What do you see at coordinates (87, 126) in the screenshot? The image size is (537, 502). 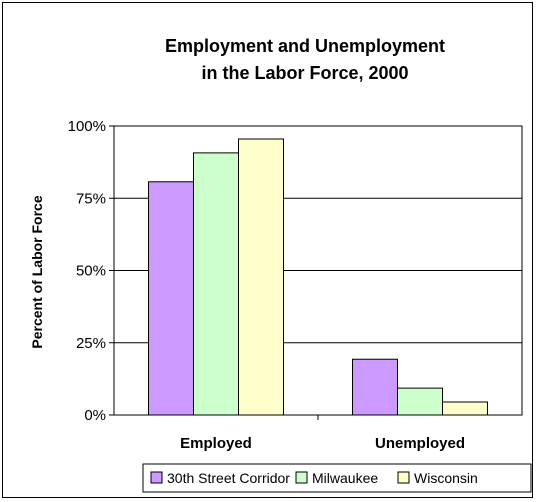 I see `y-tick-label: 100%` at bounding box center [87, 126].